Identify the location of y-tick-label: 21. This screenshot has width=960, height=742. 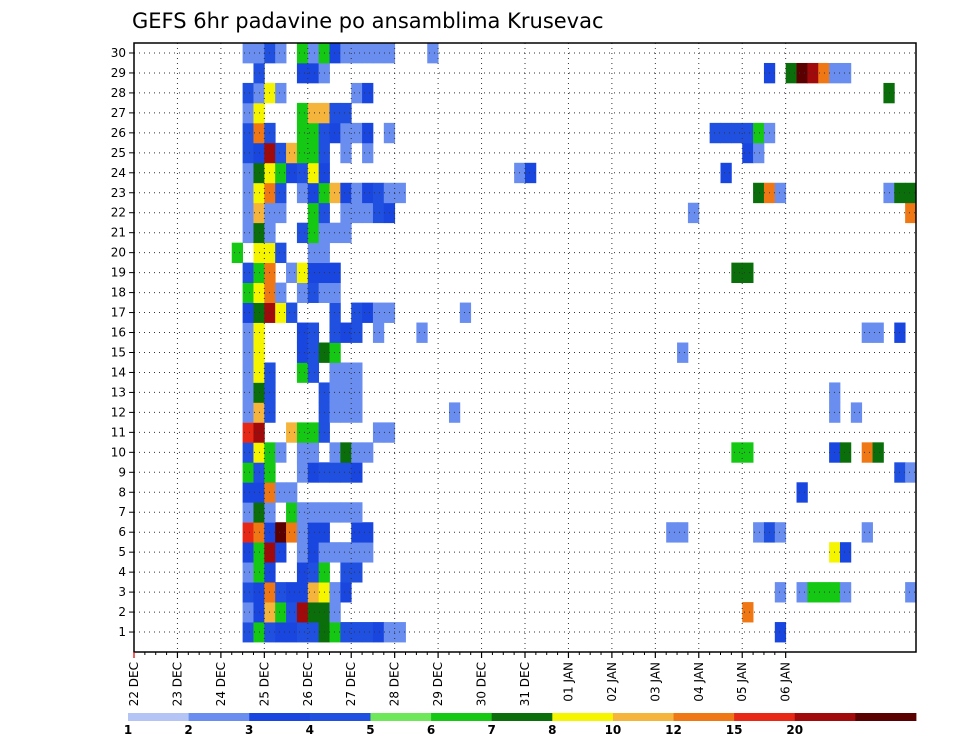
(118, 233).